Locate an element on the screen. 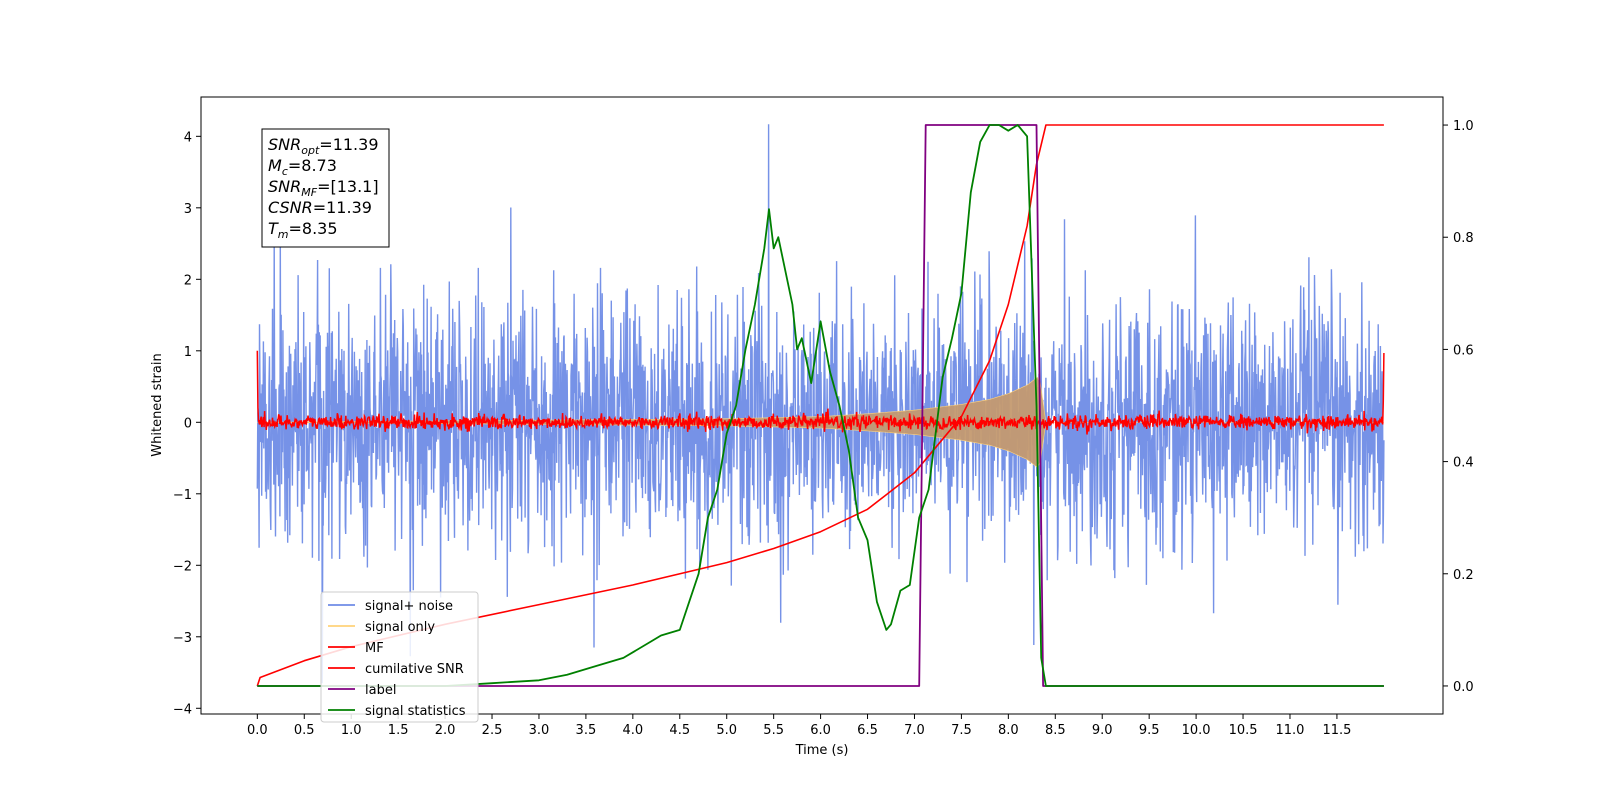 The image size is (1600, 800). x-tick-label: 6.5 is located at coordinates (867, 730).